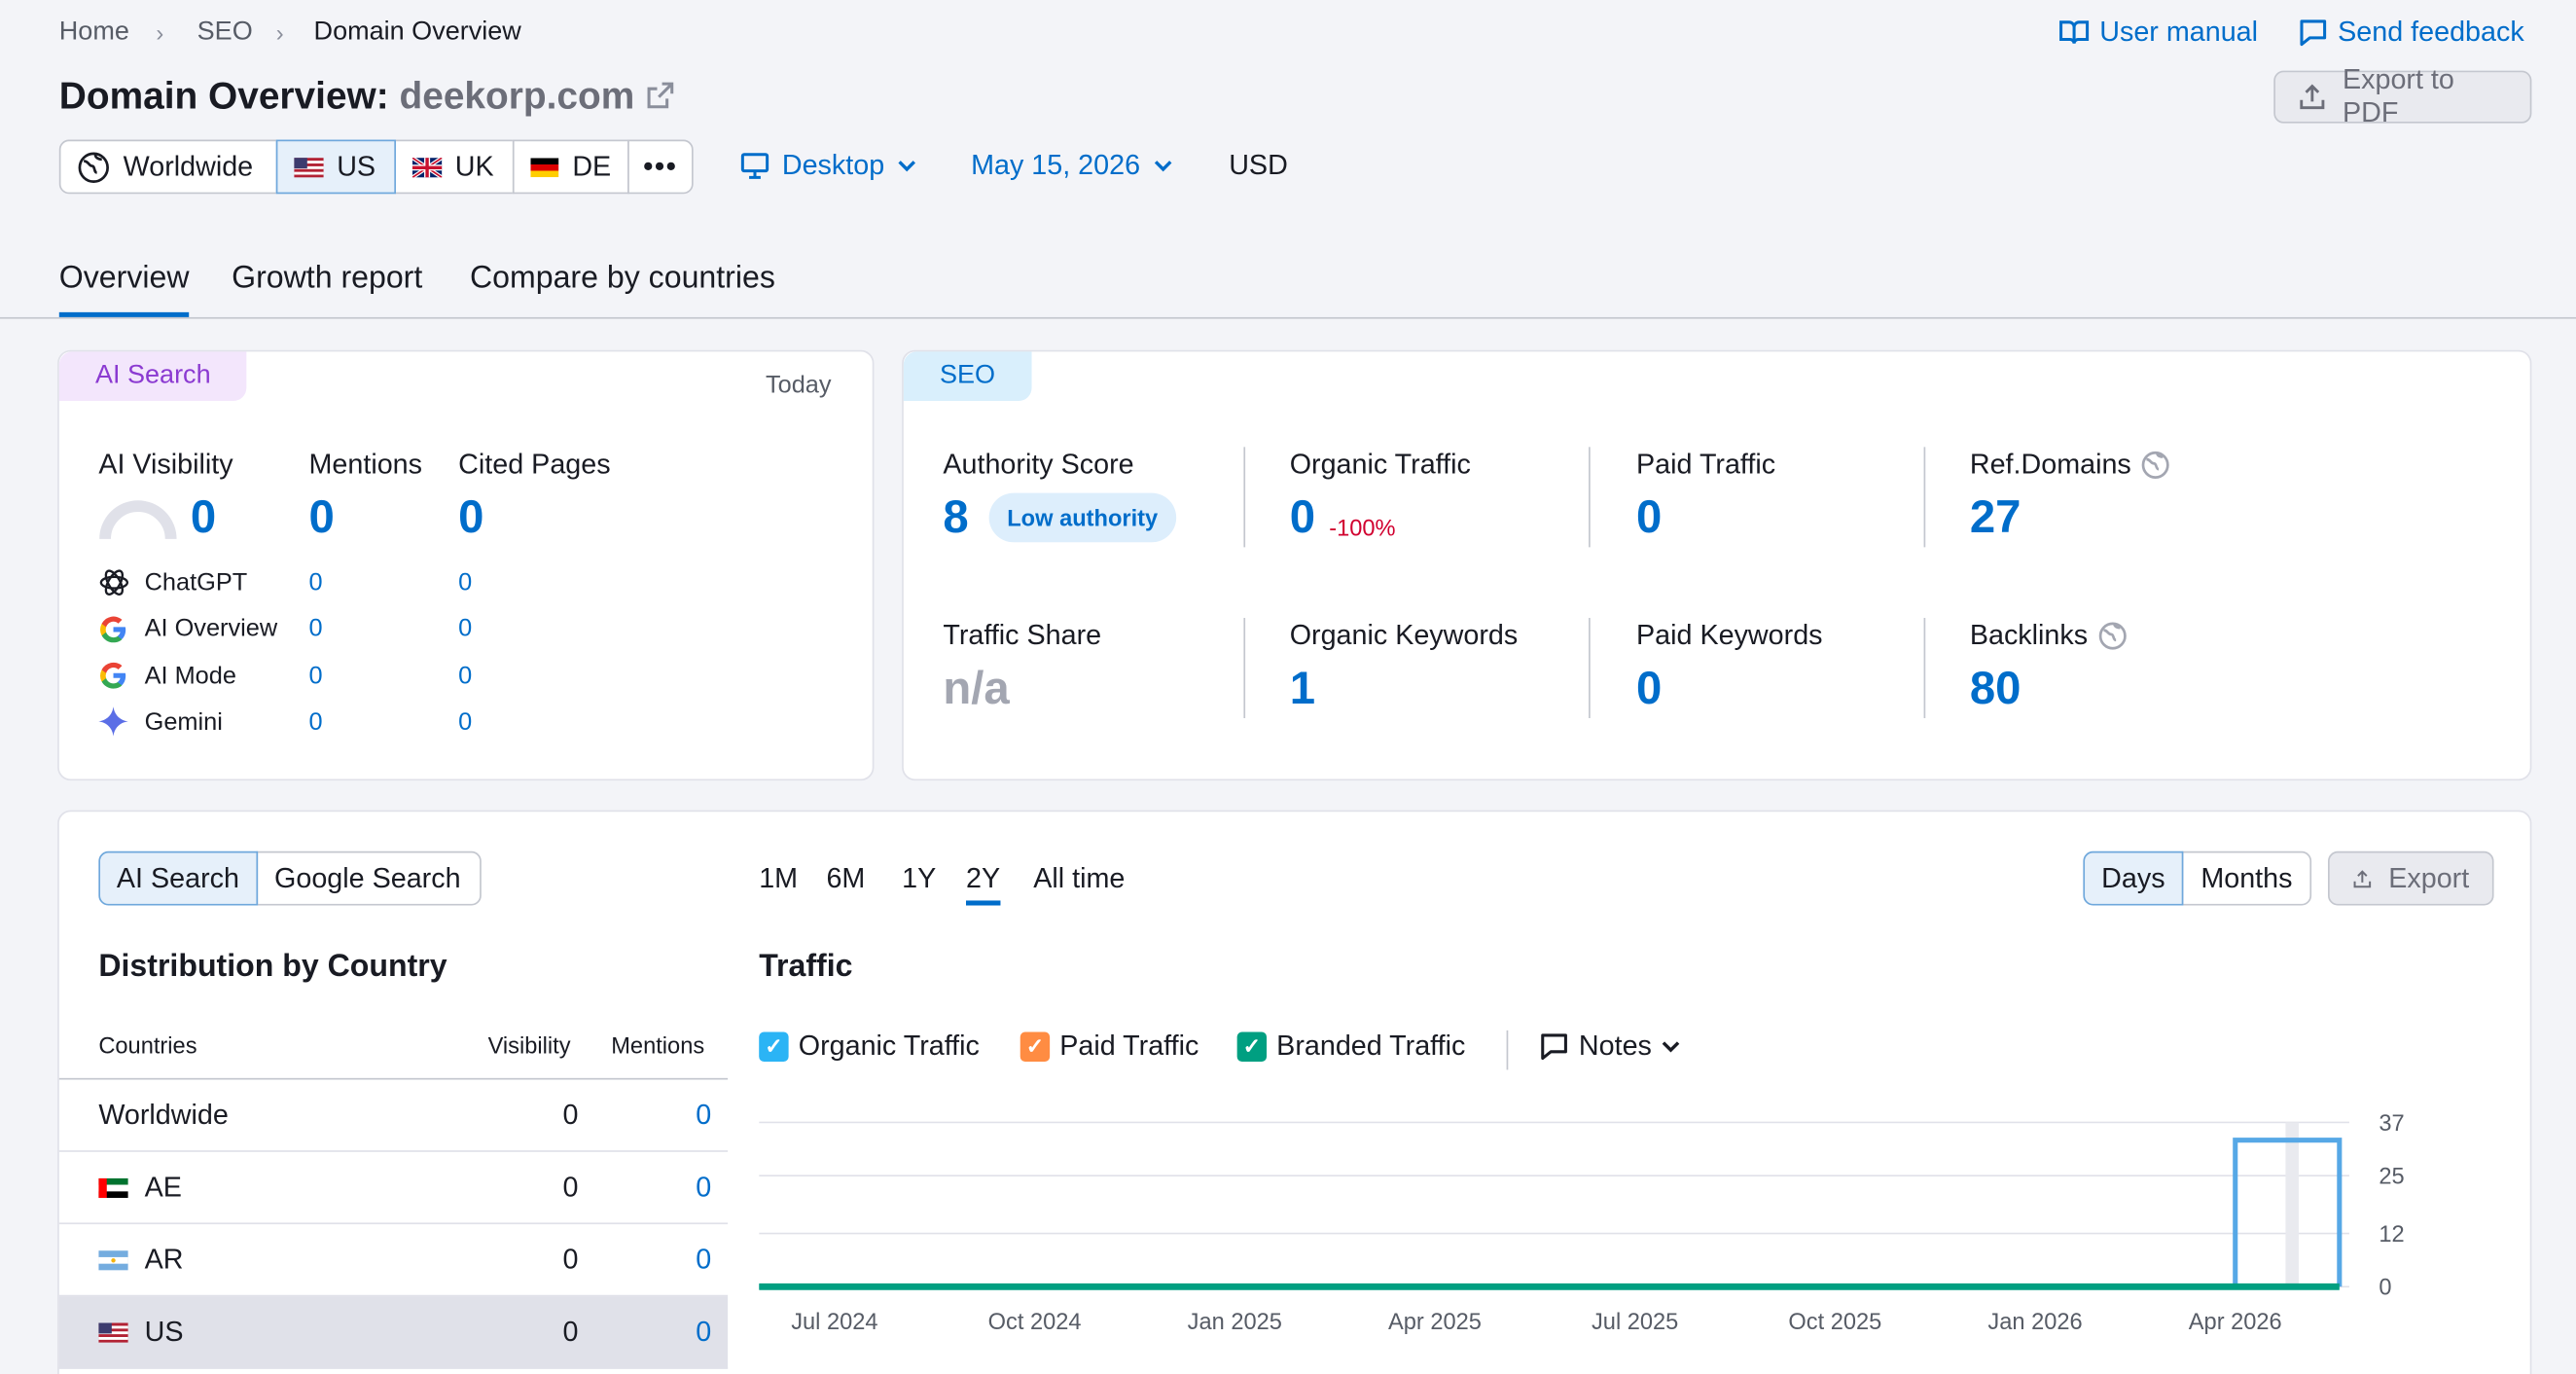 The height and width of the screenshot is (1374, 2576). I want to click on backlinks-value: 80, so click(1995, 688).